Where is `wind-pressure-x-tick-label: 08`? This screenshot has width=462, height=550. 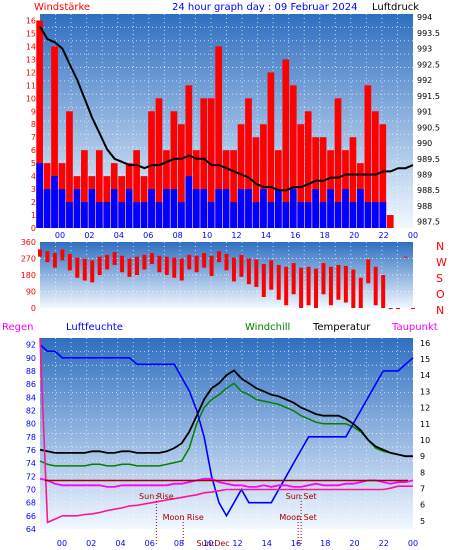 wind-pressure-x-tick-label: 08 is located at coordinates (178, 235).